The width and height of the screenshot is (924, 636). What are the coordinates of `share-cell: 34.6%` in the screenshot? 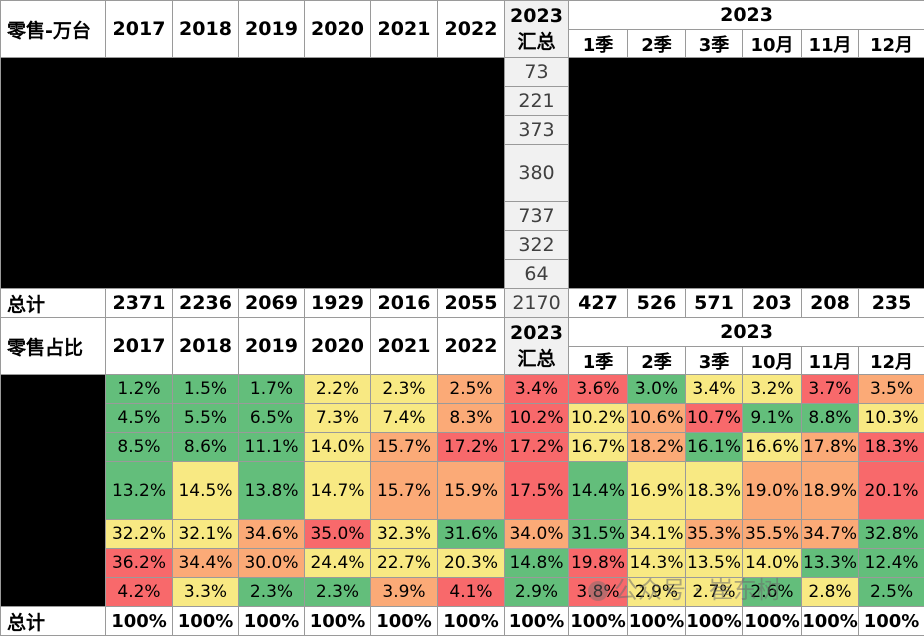 It's located at (272, 534).